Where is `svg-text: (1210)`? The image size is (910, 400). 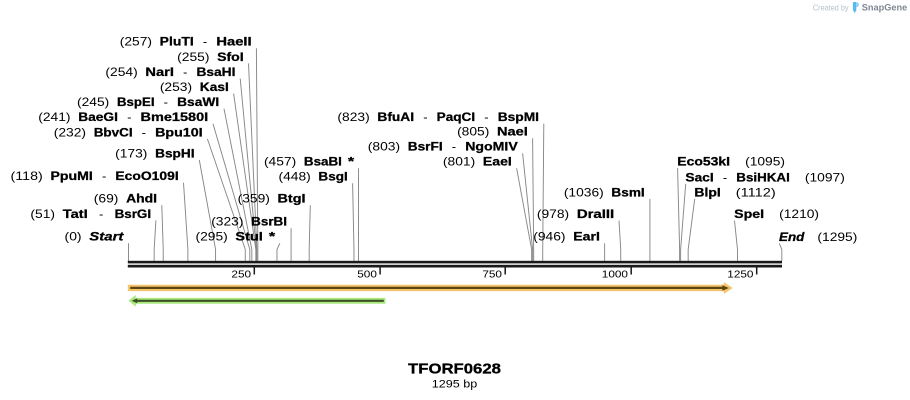 svg-text: (1210) is located at coordinates (799, 214).